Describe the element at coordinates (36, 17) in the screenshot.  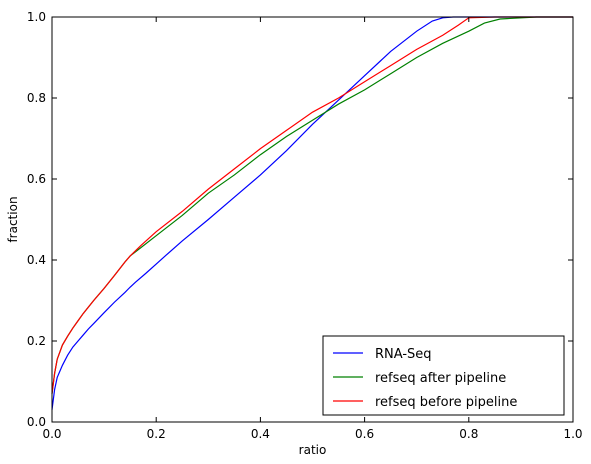
I see `y-tick-label: 1.0` at that location.